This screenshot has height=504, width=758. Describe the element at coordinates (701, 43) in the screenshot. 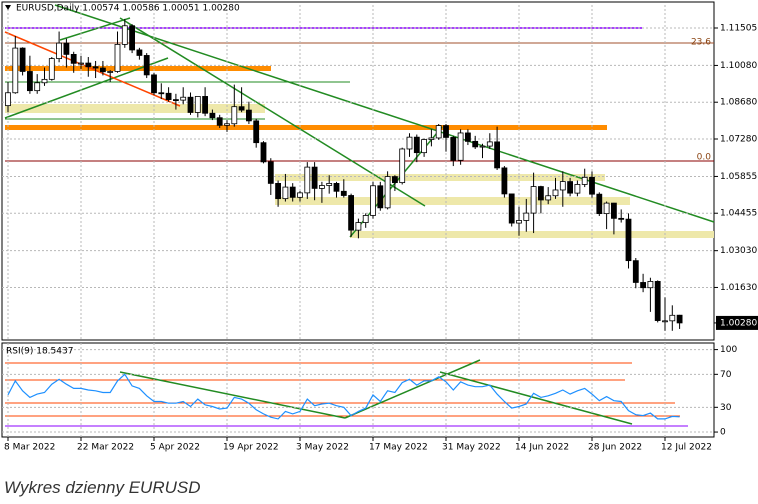

I see `fib-label: 23.6` at that location.